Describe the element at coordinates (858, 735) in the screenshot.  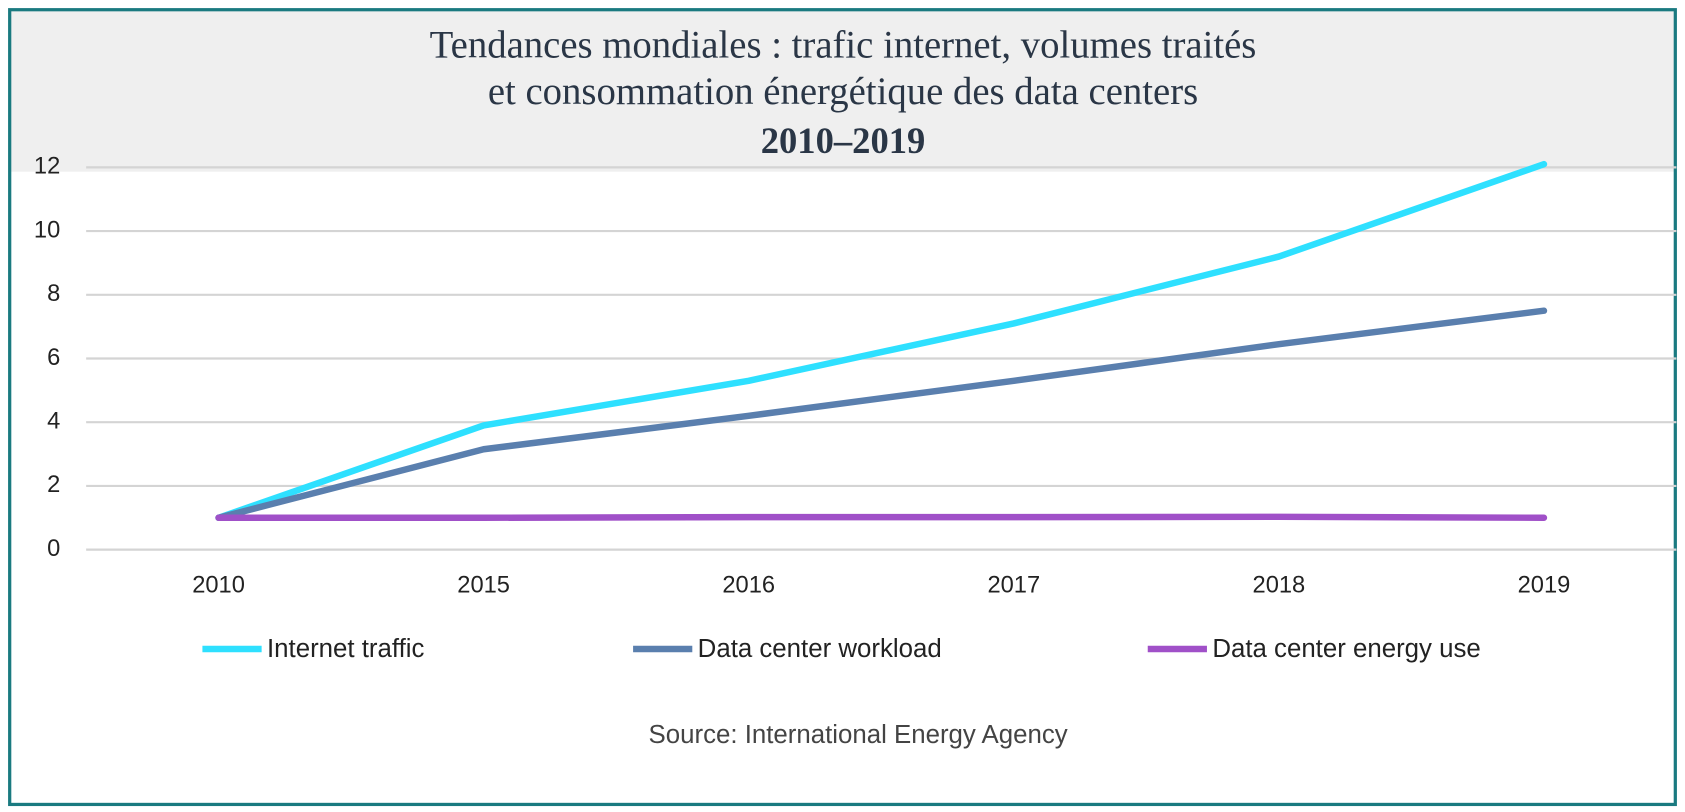
I see `source-note: Source: International Energy Agency` at that location.